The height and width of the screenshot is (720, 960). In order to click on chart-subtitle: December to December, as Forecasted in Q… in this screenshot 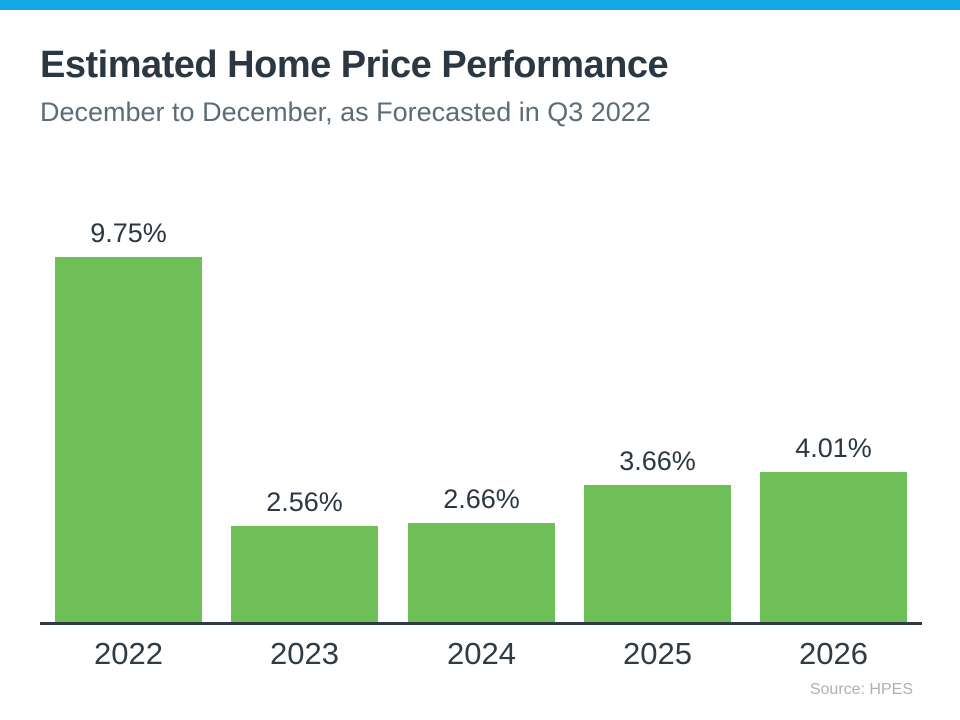, I will do `click(345, 112)`.